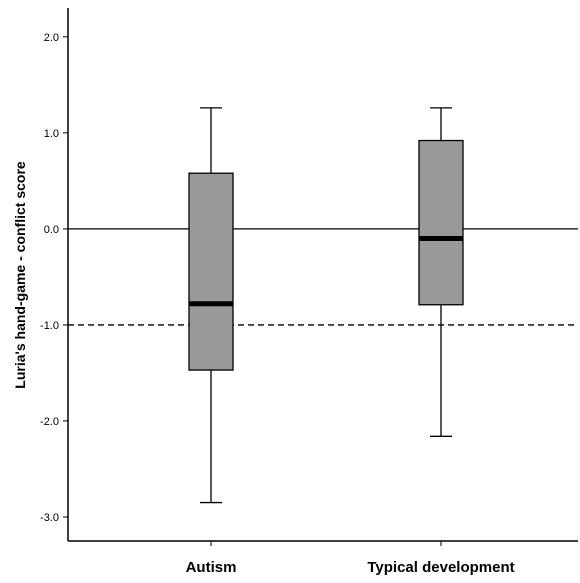 The width and height of the screenshot is (580, 583). Describe the element at coordinates (440, 567) in the screenshot. I see `x-category-label: Typical development` at that location.